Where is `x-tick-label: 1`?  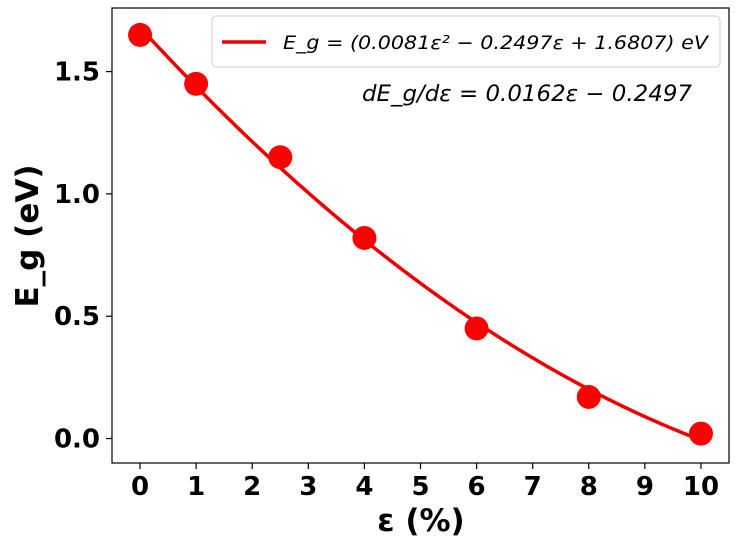 x-tick-label: 1 is located at coordinates (196, 487).